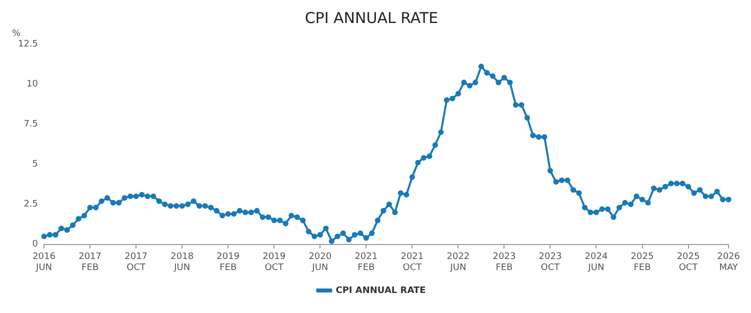  What do you see at coordinates (458, 262) in the screenshot?
I see `x-tick-label: 2022 JUN` at bounding box center [458, 262].